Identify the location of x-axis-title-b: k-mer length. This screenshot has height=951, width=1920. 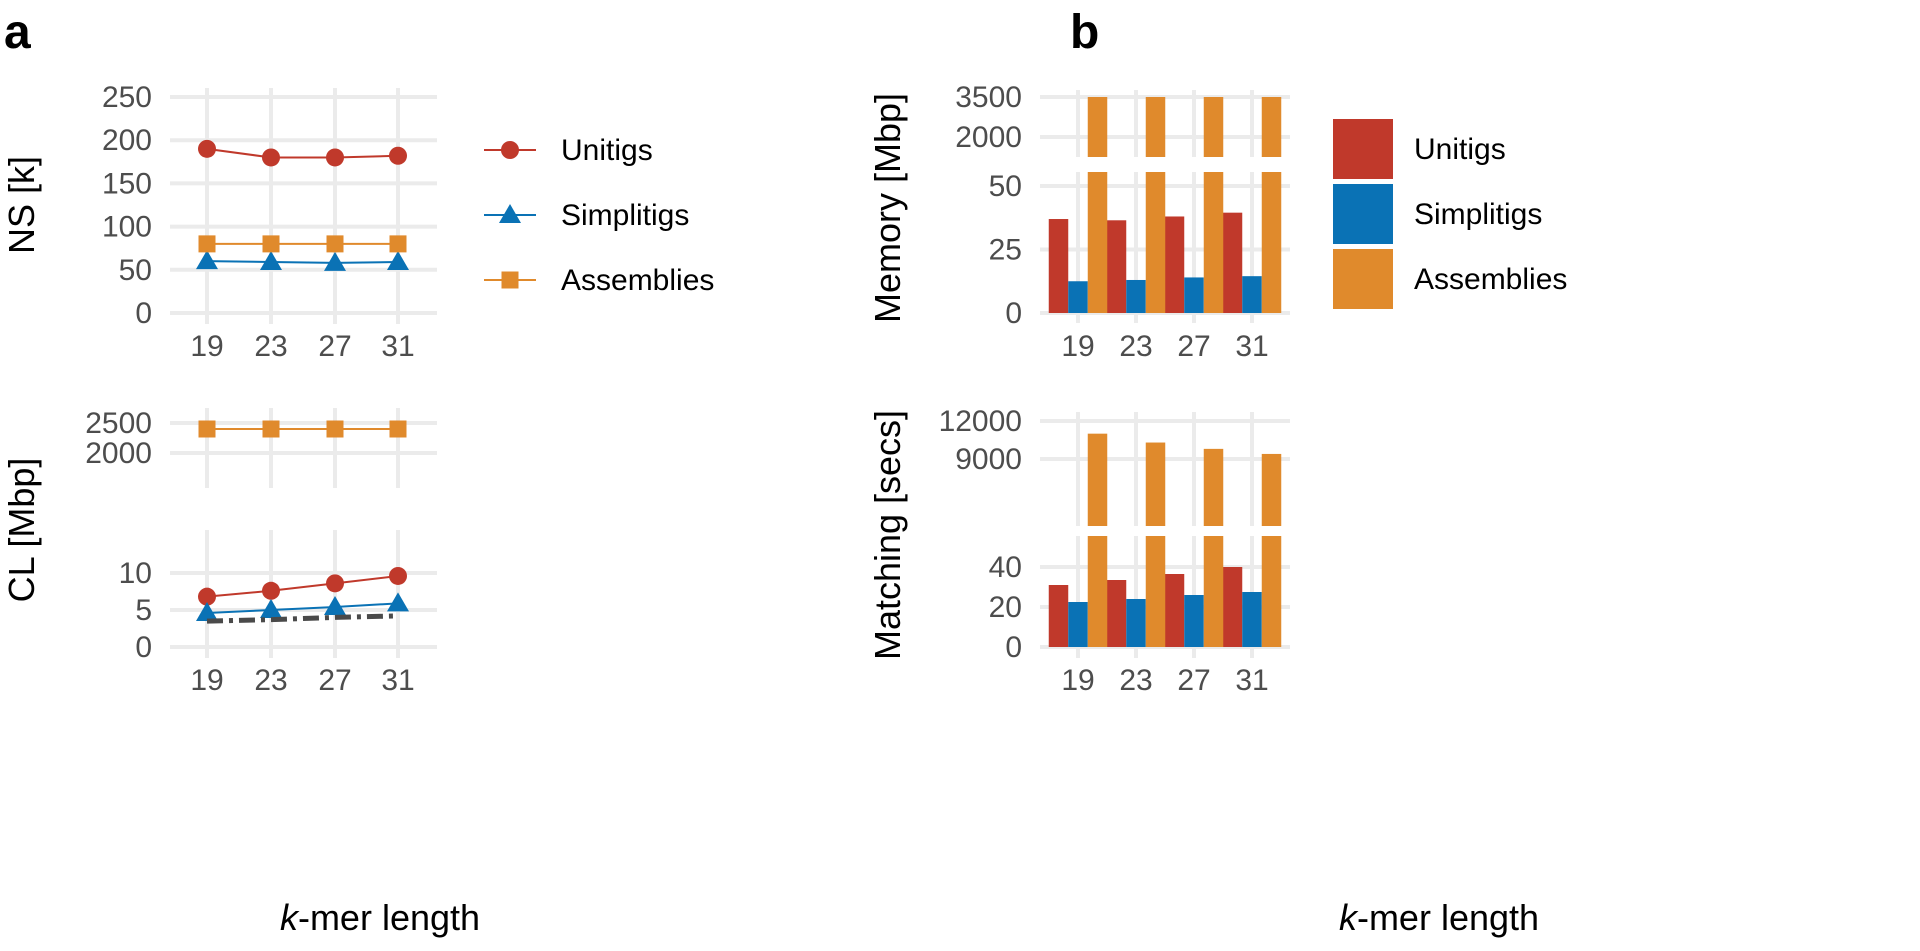
(1439, 917).